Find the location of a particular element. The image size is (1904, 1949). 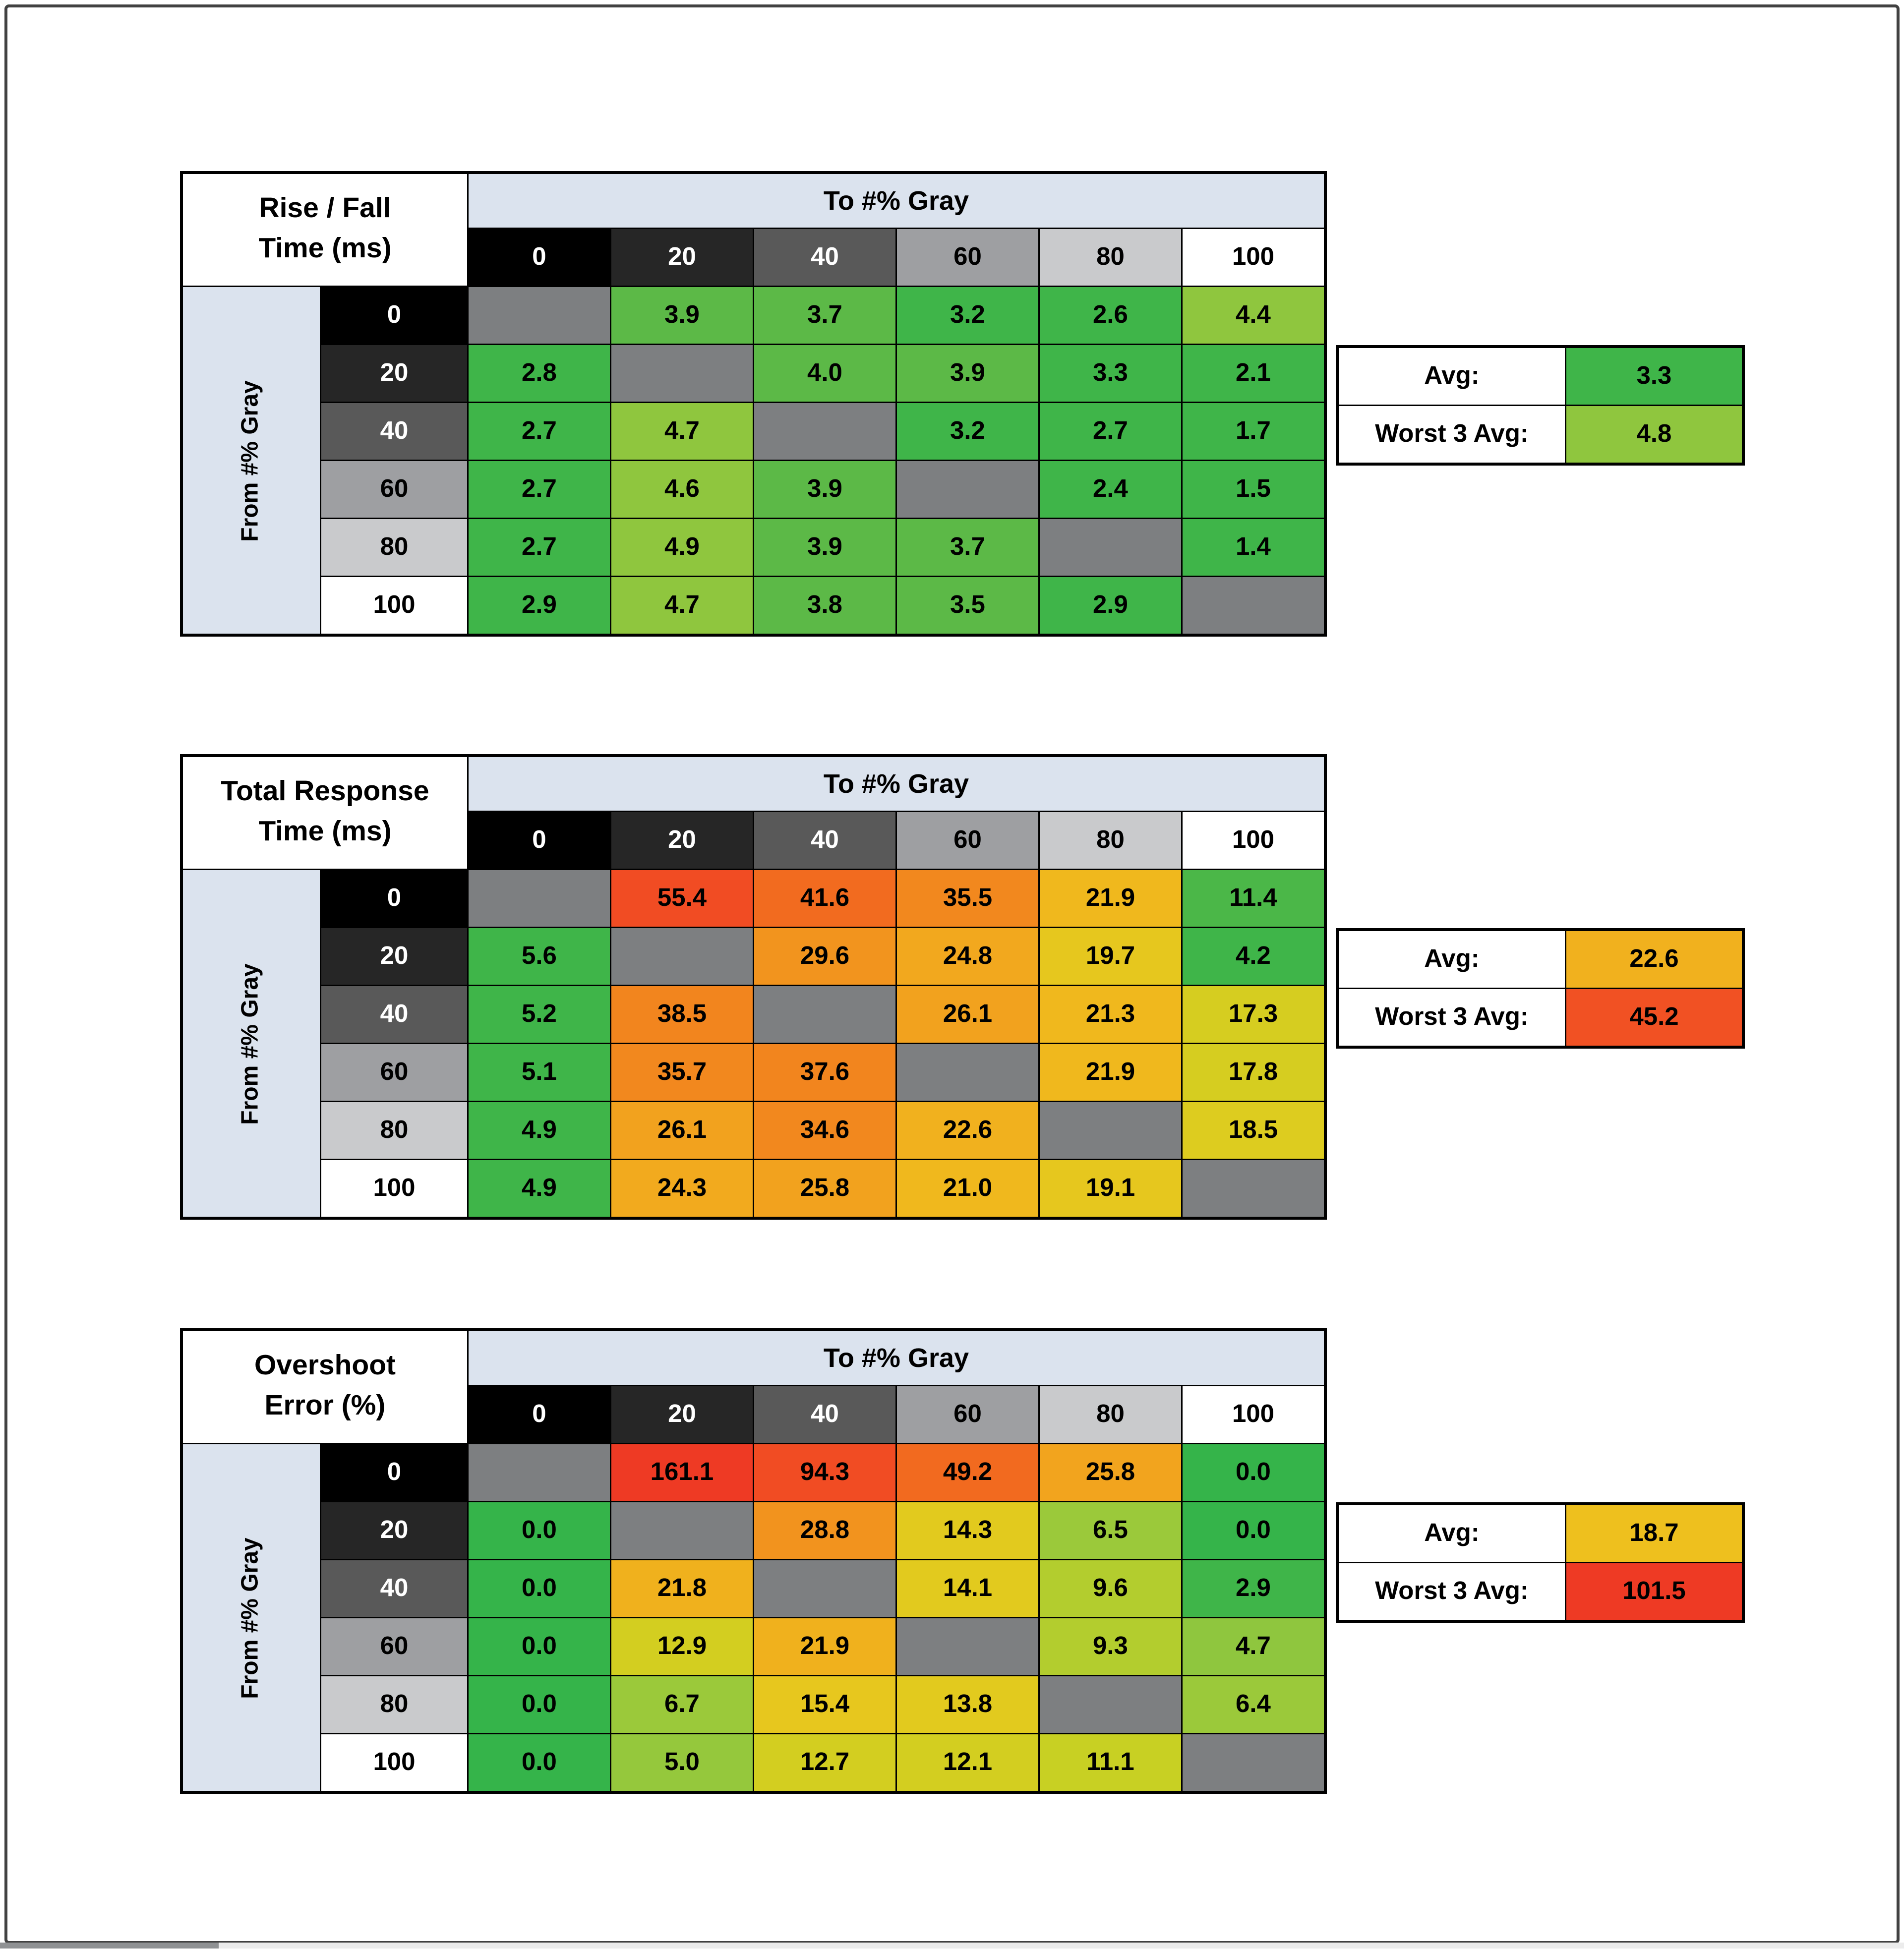

value-cell: 1.5 is located at coordinates (1253, 490).